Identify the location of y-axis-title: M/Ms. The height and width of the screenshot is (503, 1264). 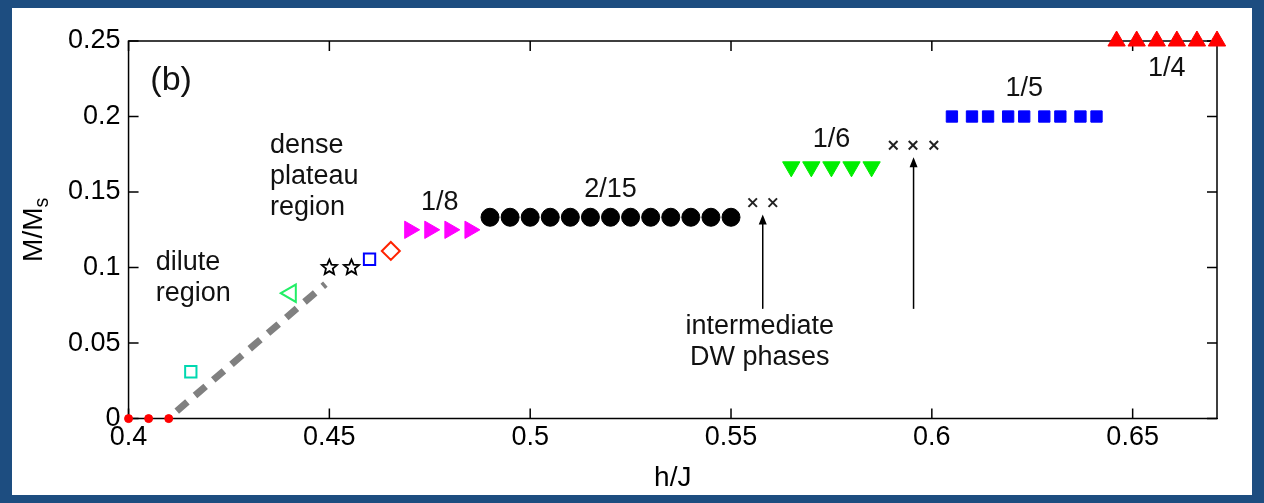
(34, 229).